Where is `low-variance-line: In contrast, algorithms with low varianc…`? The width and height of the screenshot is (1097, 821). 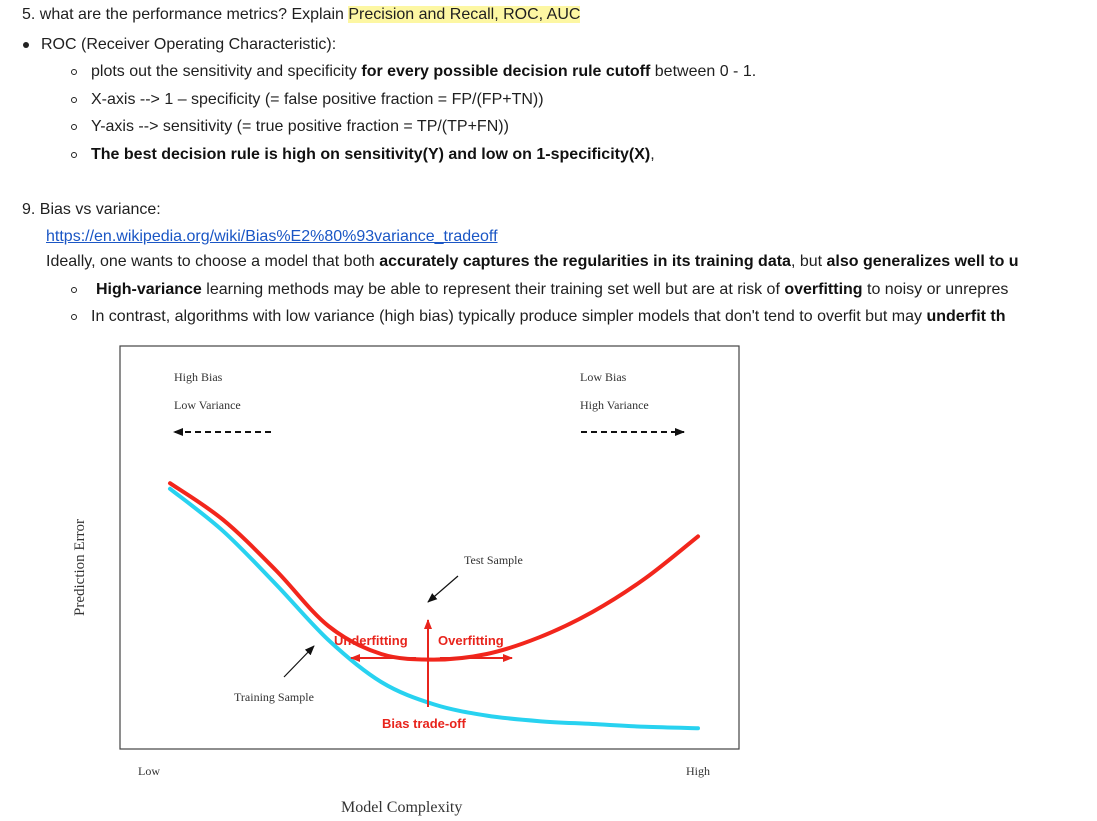 low-variance-line: In contrast, algorithms with low varianc… is located at coordinates (548, 317).